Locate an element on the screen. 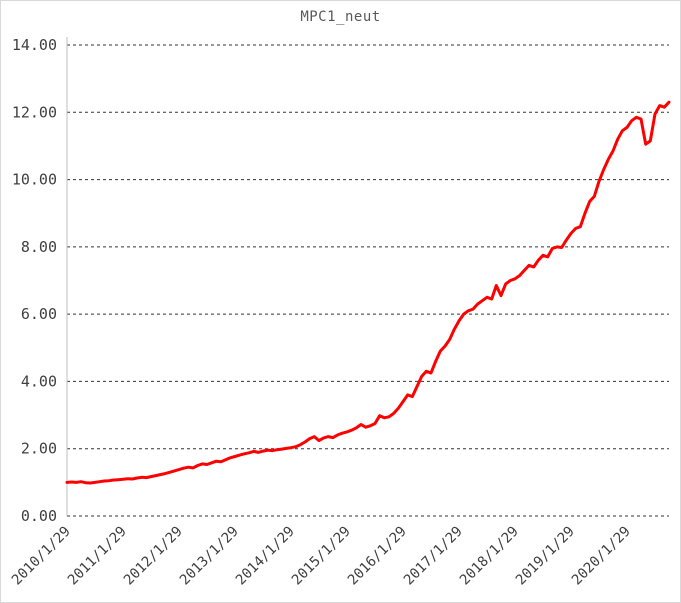 The height and width of the screenshot is (603, 681). x-tick-label: 2017/1/29 is located at coordinates (433, 556).